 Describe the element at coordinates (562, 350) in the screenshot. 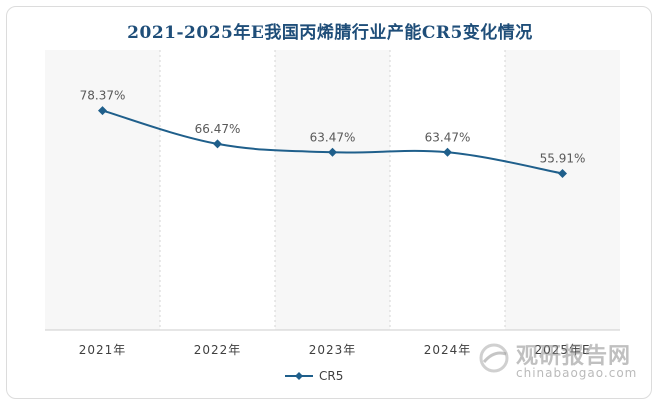

I see `x-tick-label: 2025年E` at that location.